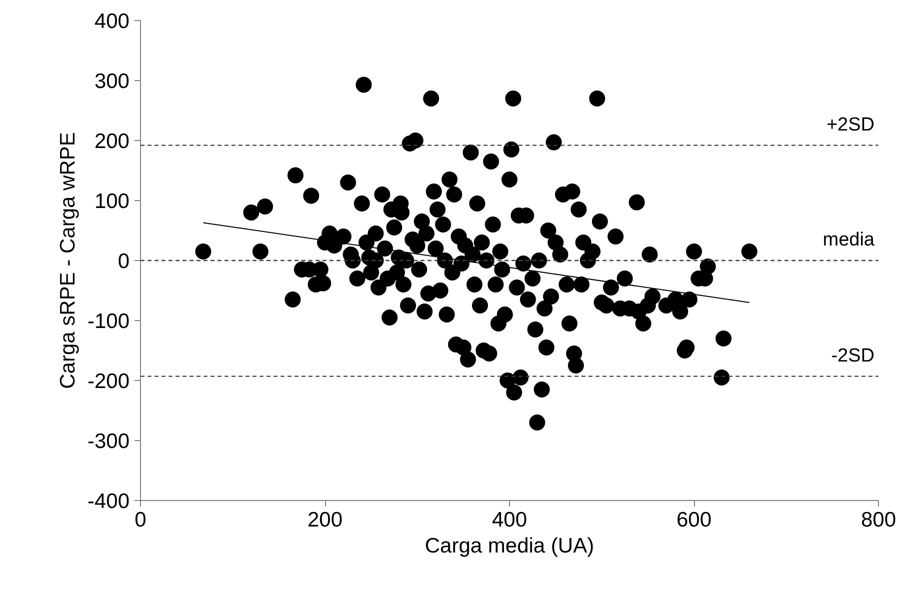 The height and width of the screenshot is (591, 906). Describe the element at coordinates (108, 321) in the screenshot. I see `y-tick-label: -100` at that location.